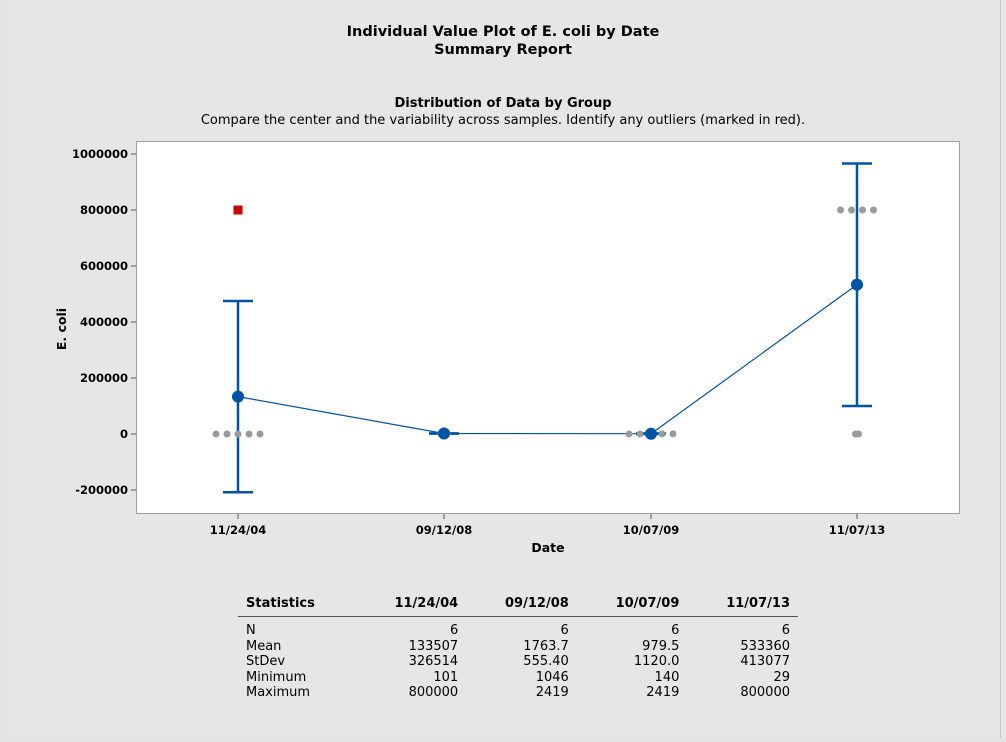  I want to click on stats-cell: 101, so click(446, 677).